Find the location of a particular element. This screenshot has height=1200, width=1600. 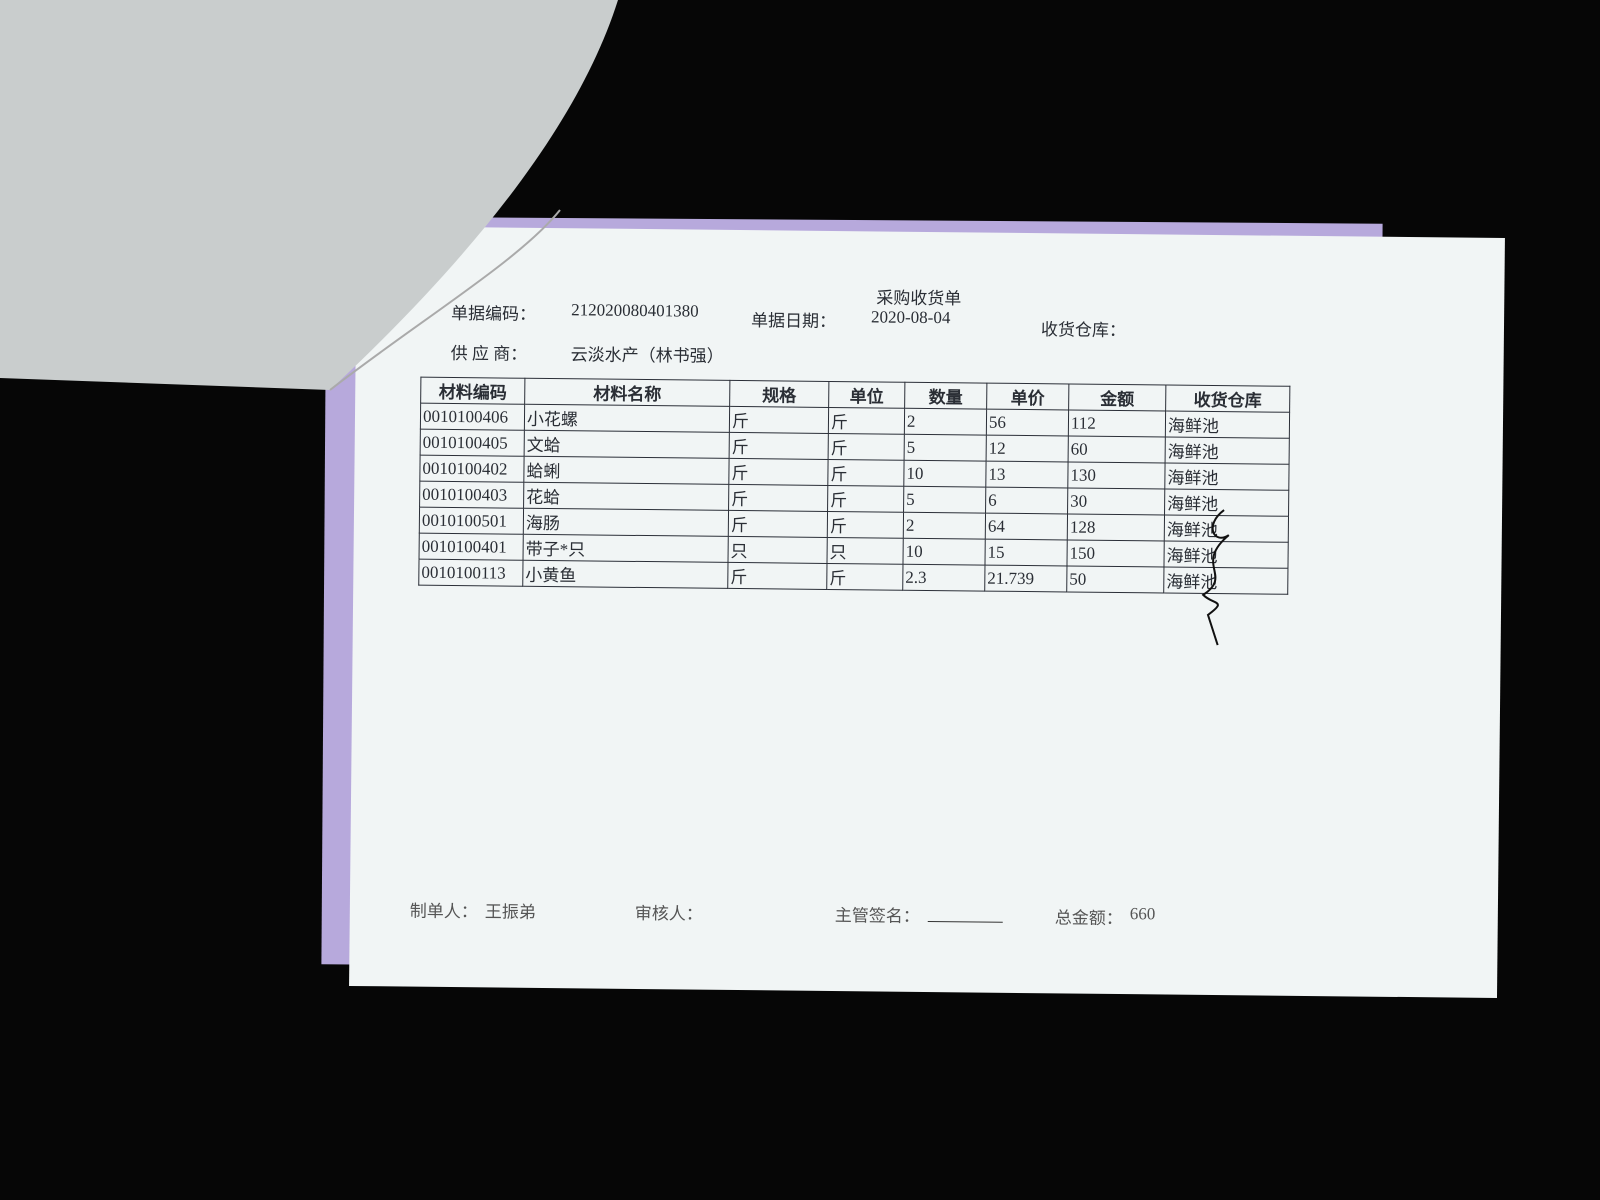

curled-page is located at coordinates (309, 195).